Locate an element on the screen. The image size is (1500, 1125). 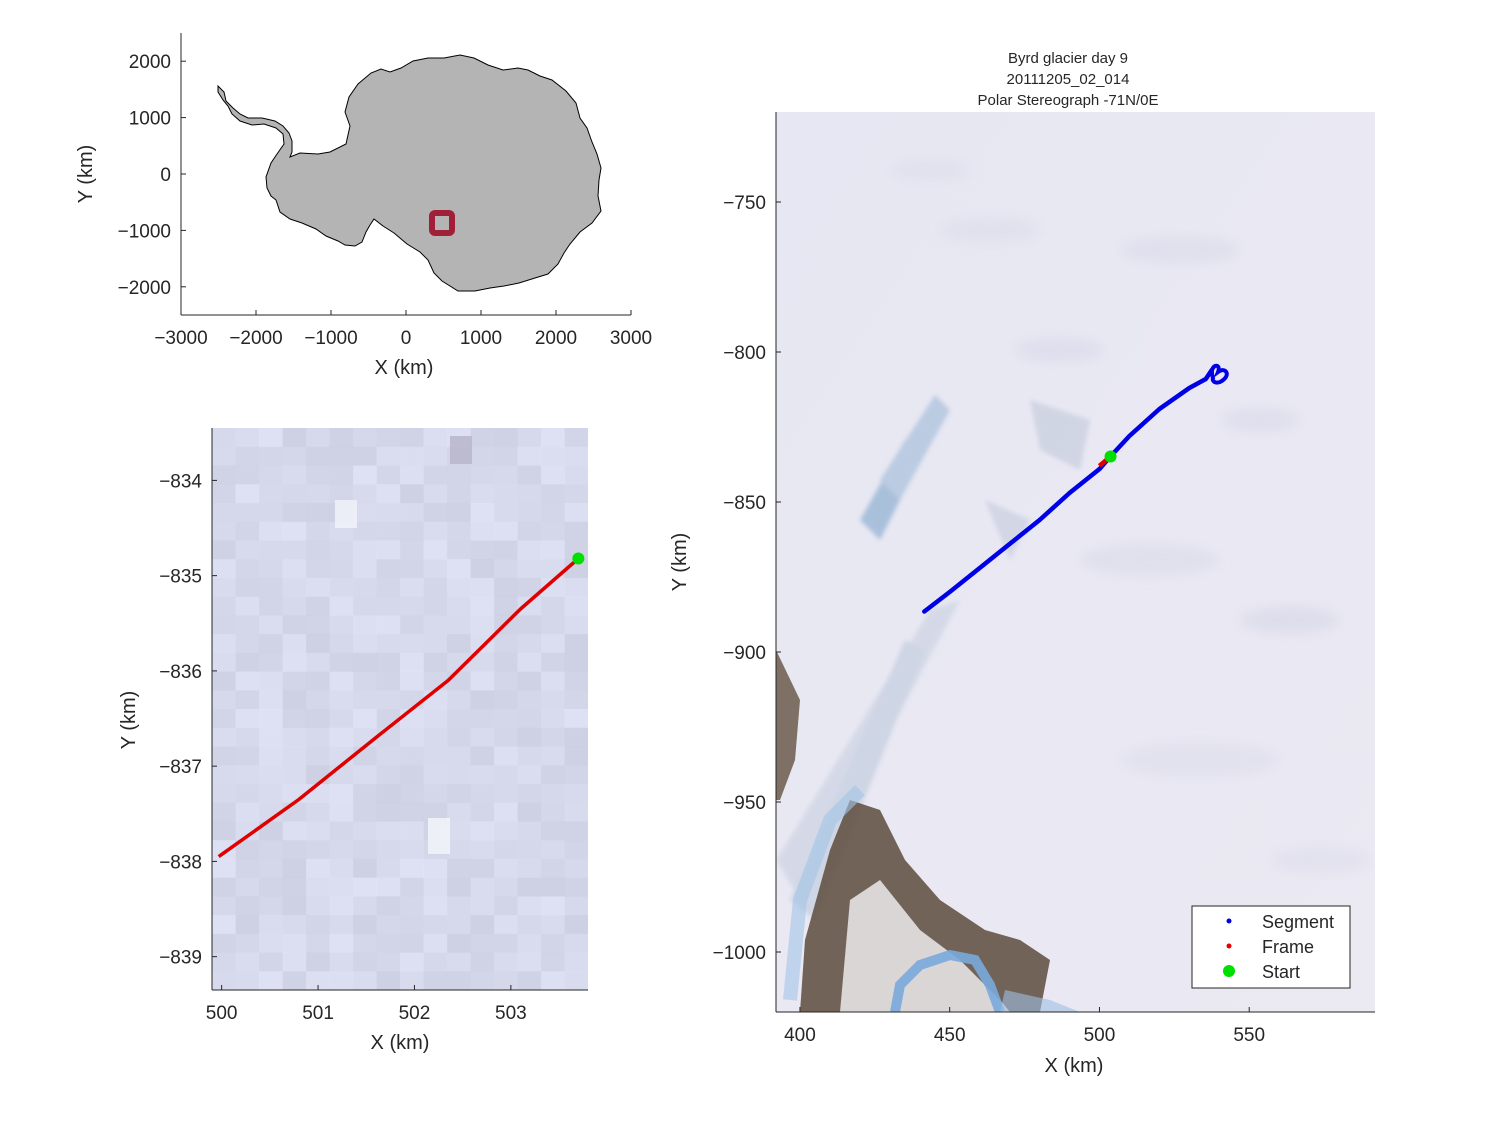
overview-xtick-label: −3000 is located at coordinates (180, 338).